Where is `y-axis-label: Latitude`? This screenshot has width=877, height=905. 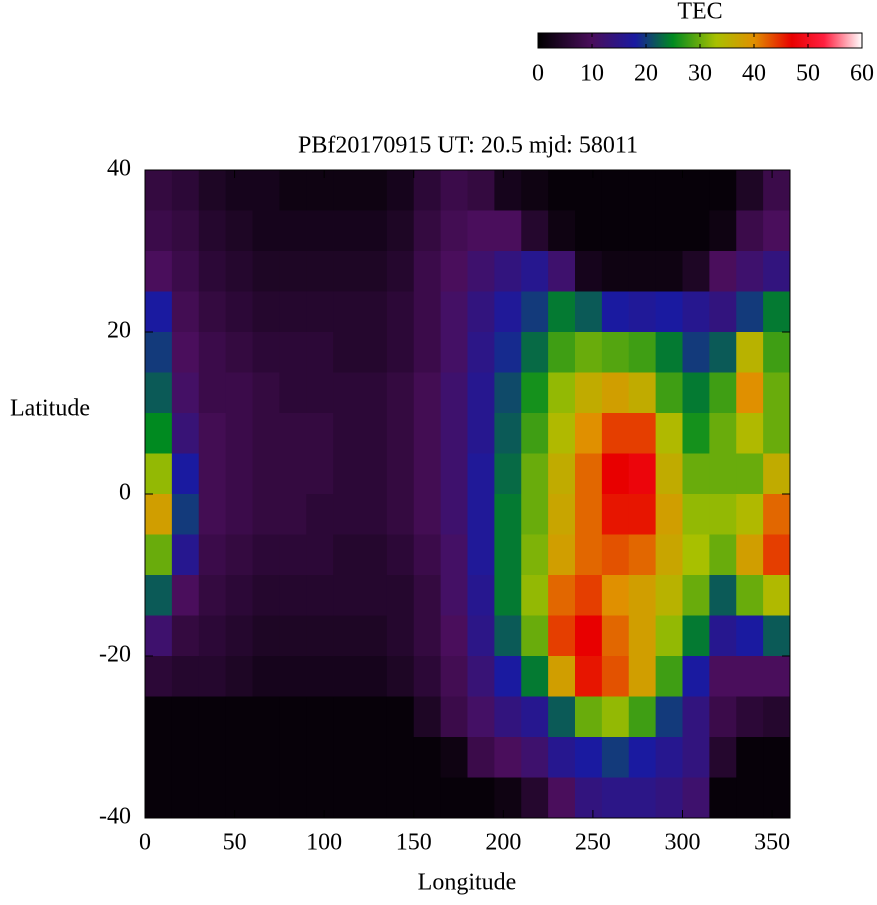 y-axis-label: Latitude is located at coordinates (50, 409).